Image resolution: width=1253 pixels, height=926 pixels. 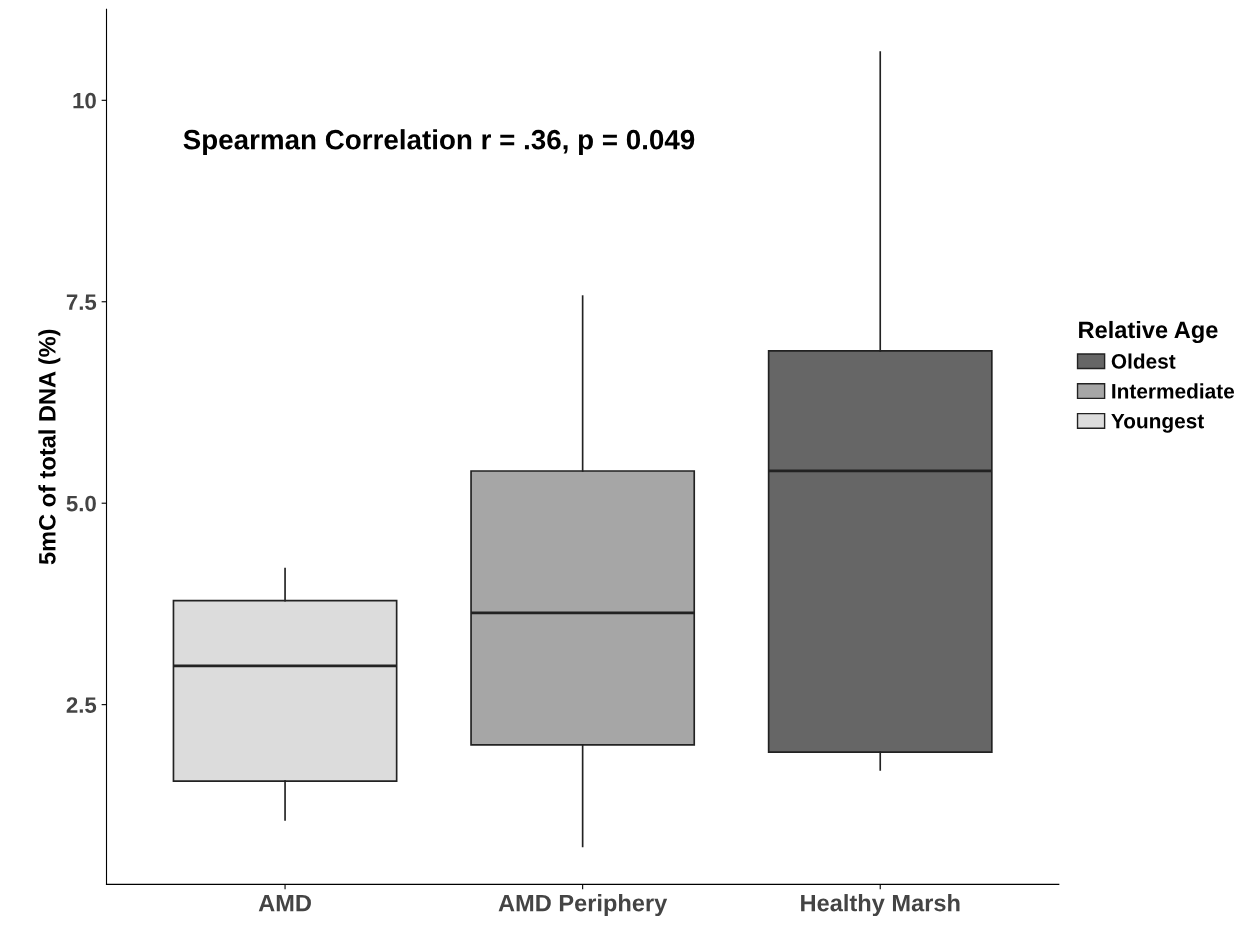 What do you see at coordinates (439, 142) in the screenshot?
I see `annotation: Spearman Correlation r = .36, p = 0.049` at bounding box center [439, 142].